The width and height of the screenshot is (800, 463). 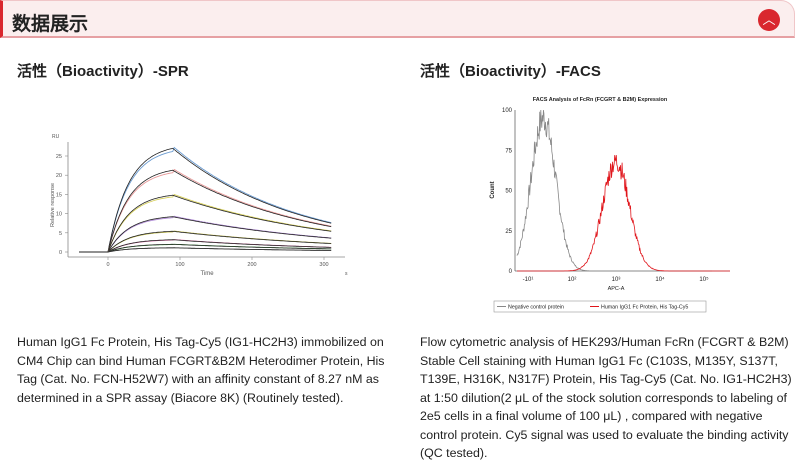 What do you see at coordinates (616, 289) in the screenshot?
I see `x-axis-label: APC-A` at bounding box center [616, 289].